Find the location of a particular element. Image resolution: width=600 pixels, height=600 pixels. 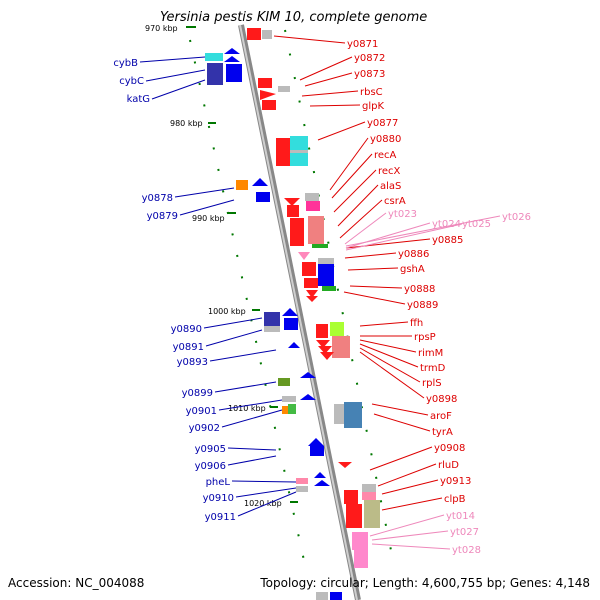

gene-label-y0871: y0871 is located at coordinates (362, 44).